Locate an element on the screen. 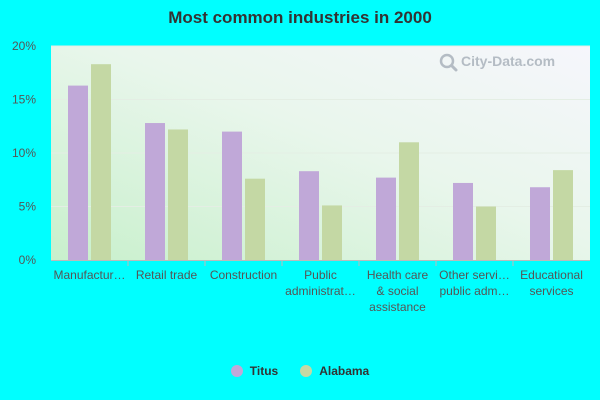 The image size is (600, 400). y-tick-label: 10% is located at coordinates (24, 153).